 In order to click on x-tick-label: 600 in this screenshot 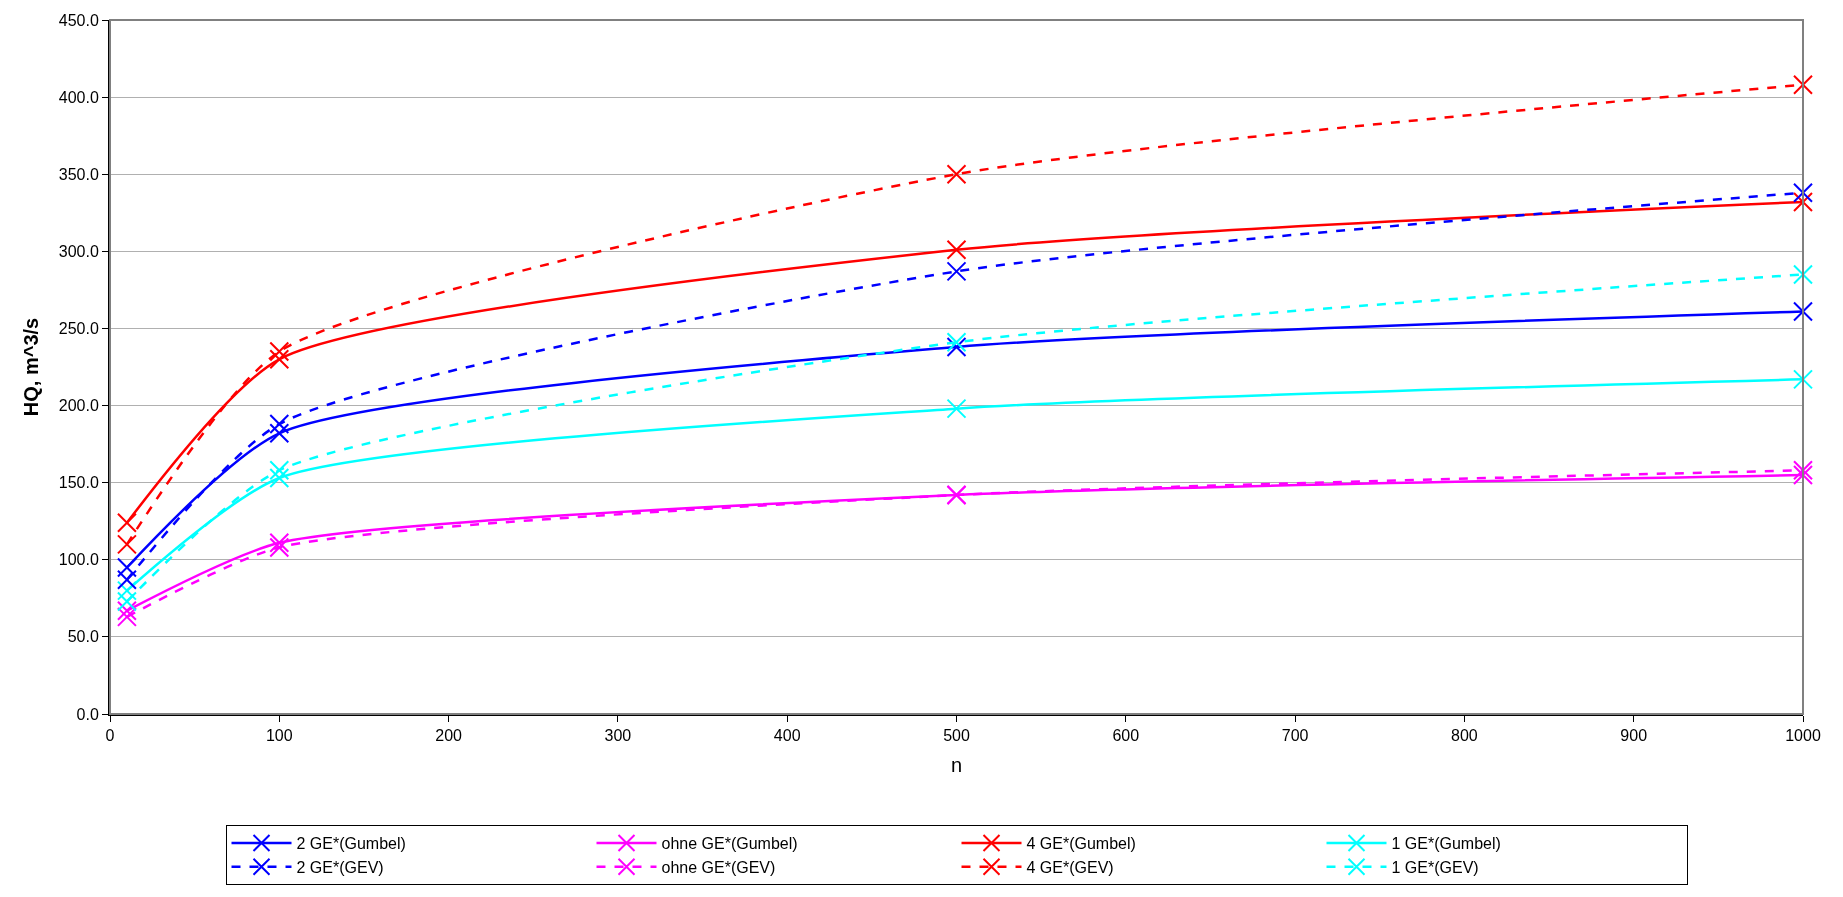, I will do `click(1126, 736)`.